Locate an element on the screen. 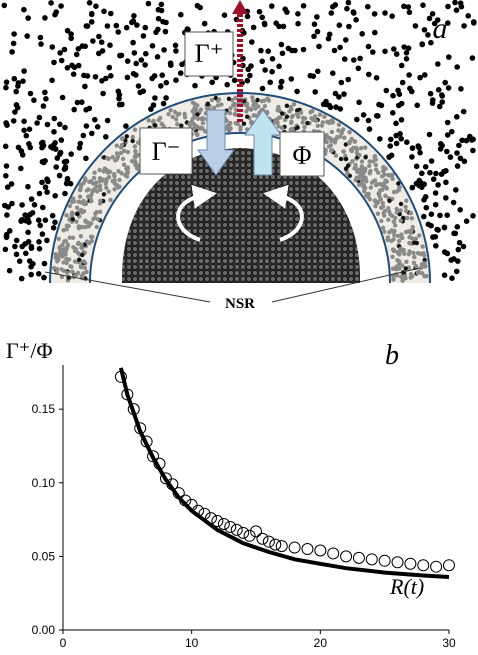  box is located at coordinates (209, 54).